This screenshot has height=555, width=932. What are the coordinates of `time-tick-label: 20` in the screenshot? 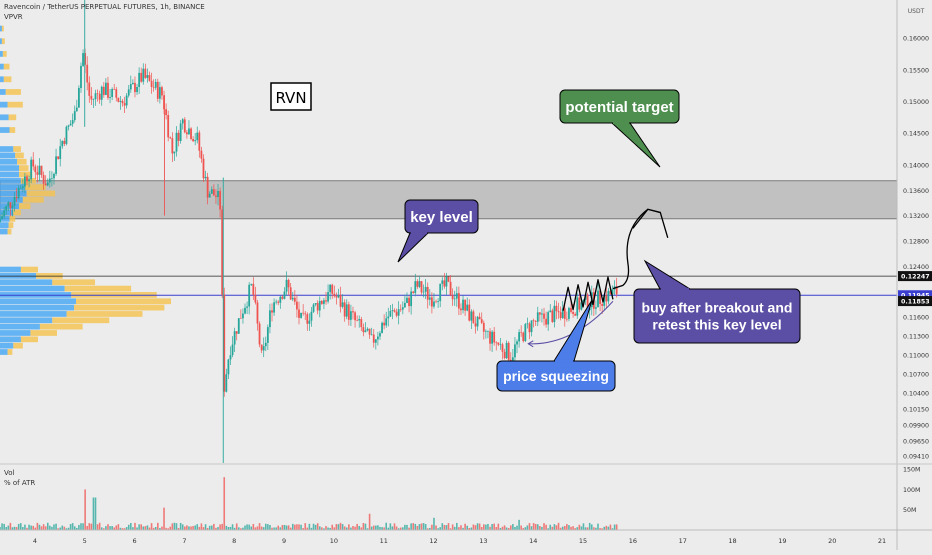 It's located at (832, 541).